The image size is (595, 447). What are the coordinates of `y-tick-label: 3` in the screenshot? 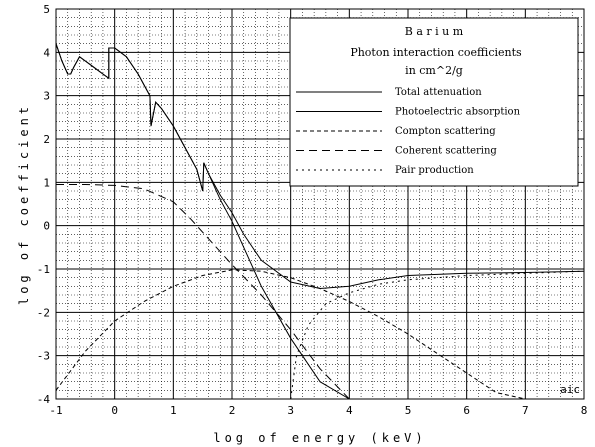 It's located at (46, 96).